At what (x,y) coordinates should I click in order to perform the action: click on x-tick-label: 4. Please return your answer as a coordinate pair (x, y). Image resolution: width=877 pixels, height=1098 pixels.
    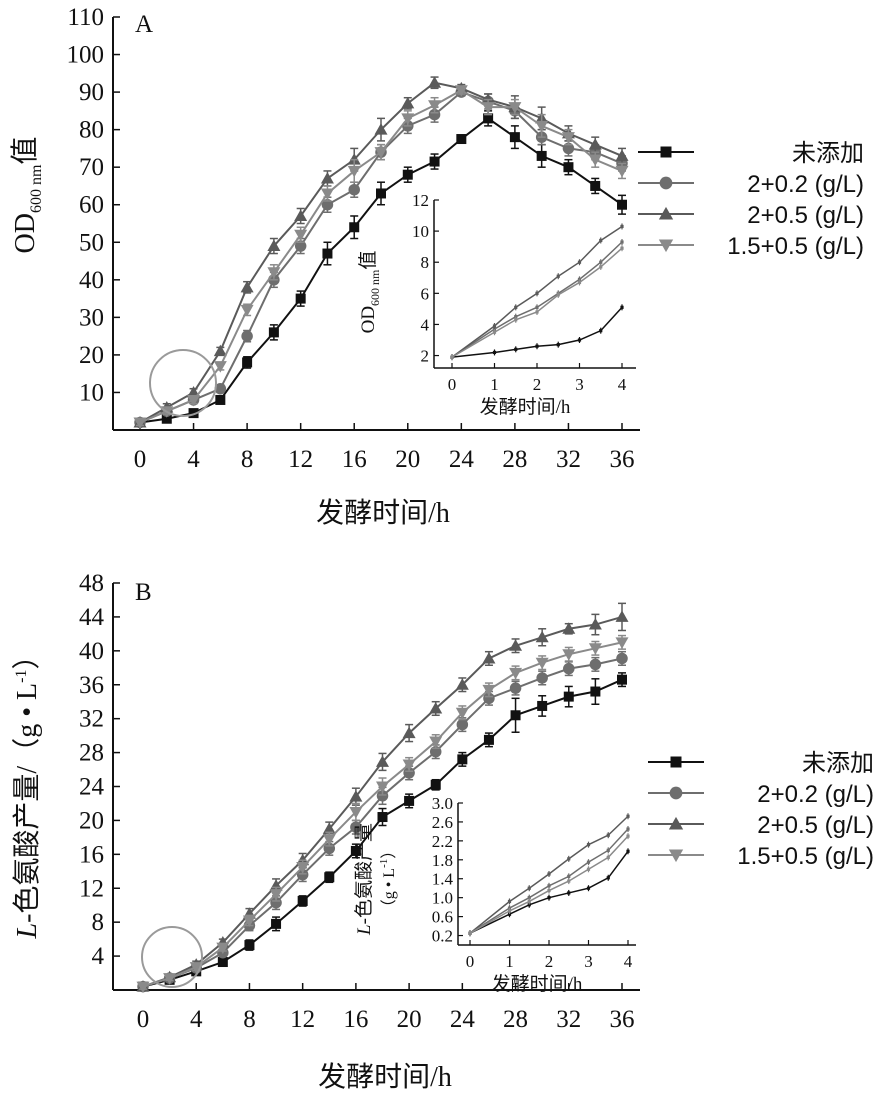
    Looking at the image, I should click on (193, 459).